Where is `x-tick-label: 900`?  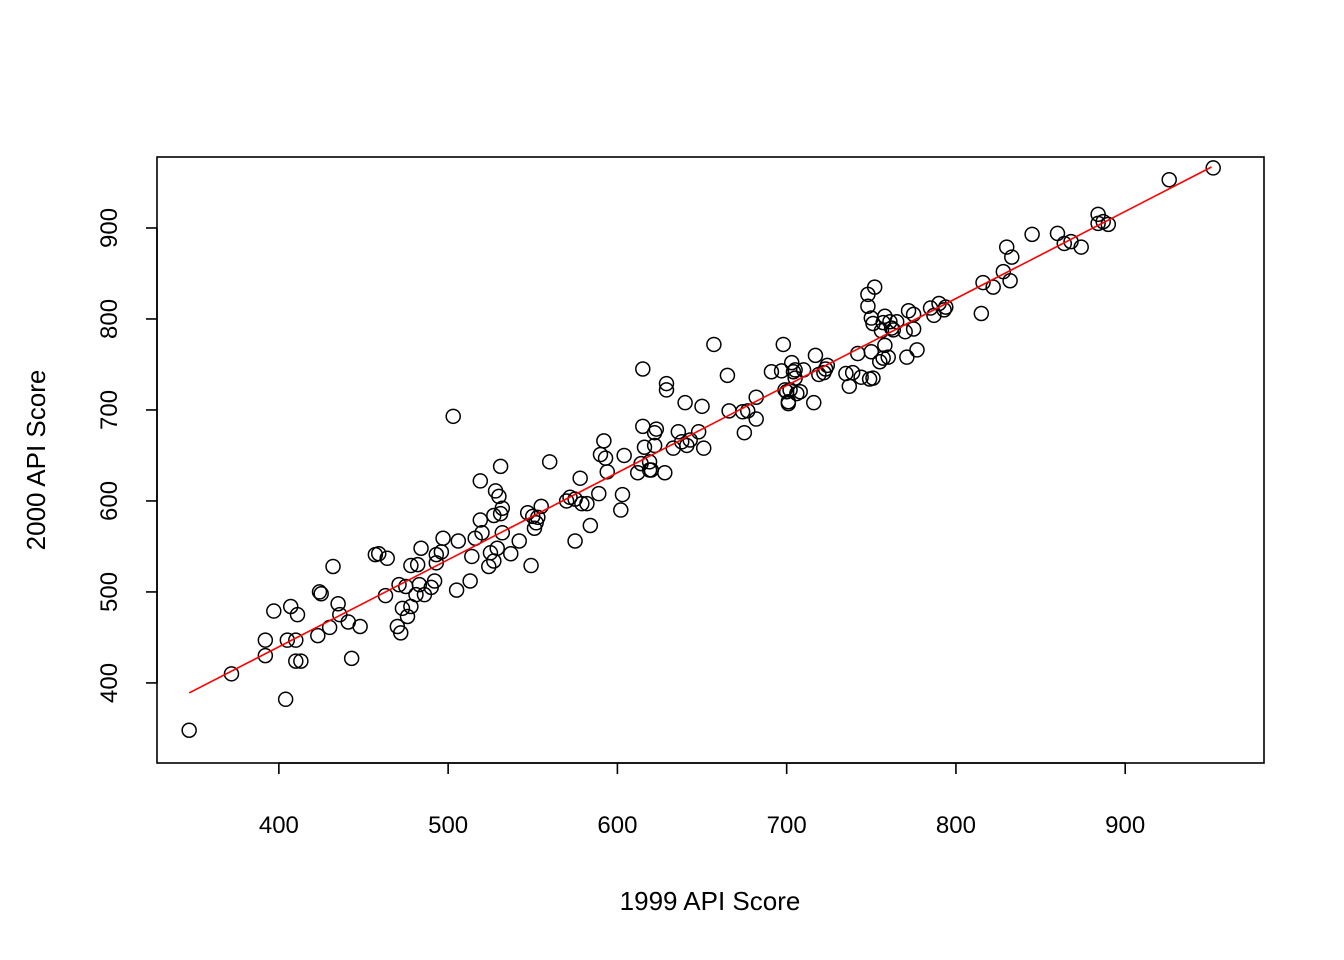 x-tick-label: 900 is located at coordinates (1125, 825).